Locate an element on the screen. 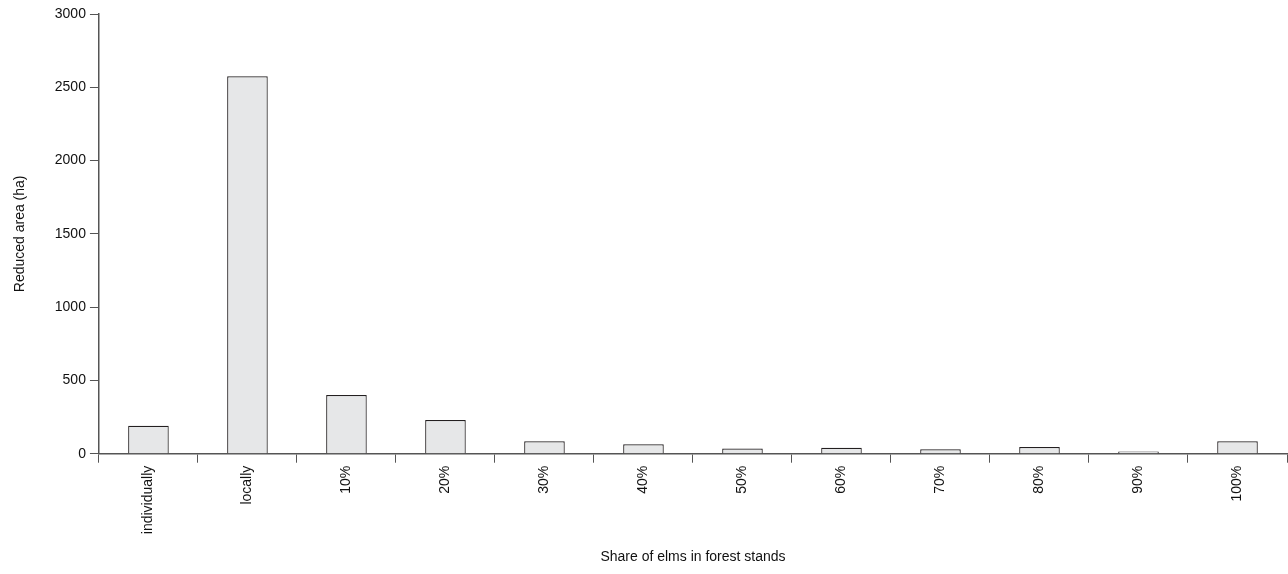 The image size is (1288, 574). x-tick-label: individually is located at coordinates (147, 500).